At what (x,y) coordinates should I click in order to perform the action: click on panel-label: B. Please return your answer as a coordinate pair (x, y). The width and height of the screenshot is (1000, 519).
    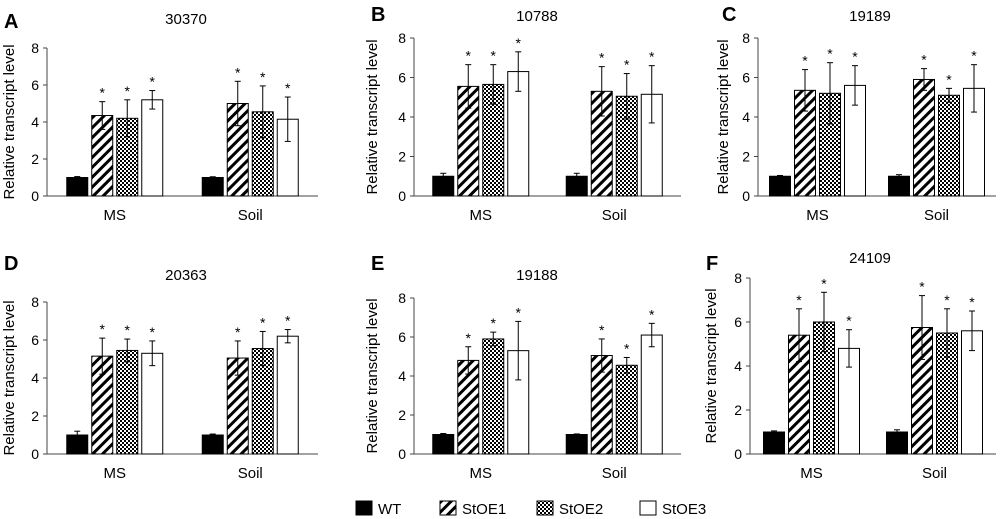
    Looking at the image, I should click on (378, 15).